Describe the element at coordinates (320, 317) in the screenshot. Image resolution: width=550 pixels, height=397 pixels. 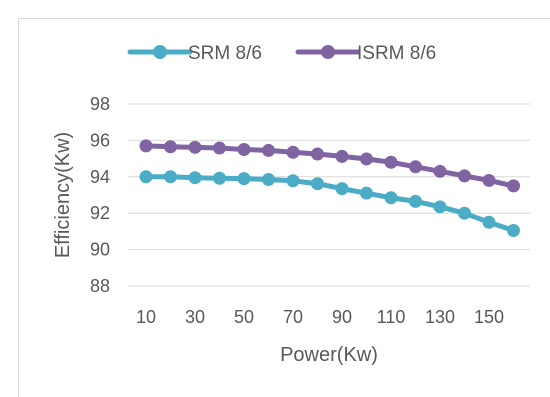
I see `x-axis-ticks: 10 30 50 70 90 110 130 150` at that location.